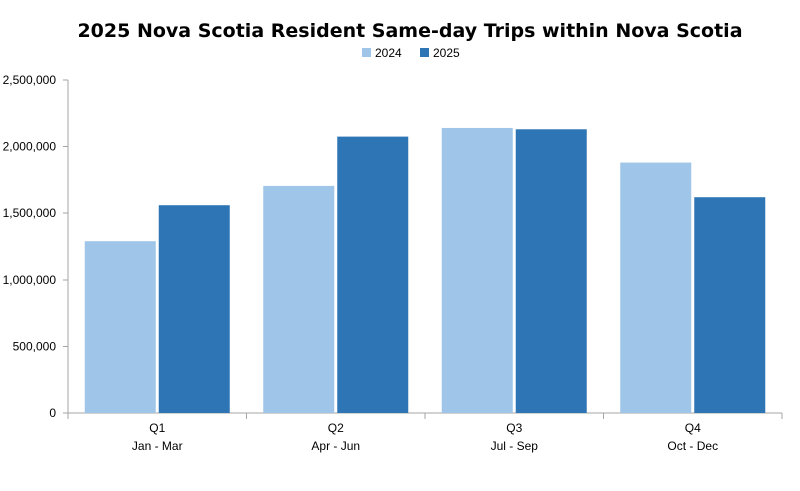 The height and width of the screenshot is (491, 800). What do you see at coordinates (373, 275) in the screenshot?
I see `bar-2025-q2` at bounding box center [373, 275].